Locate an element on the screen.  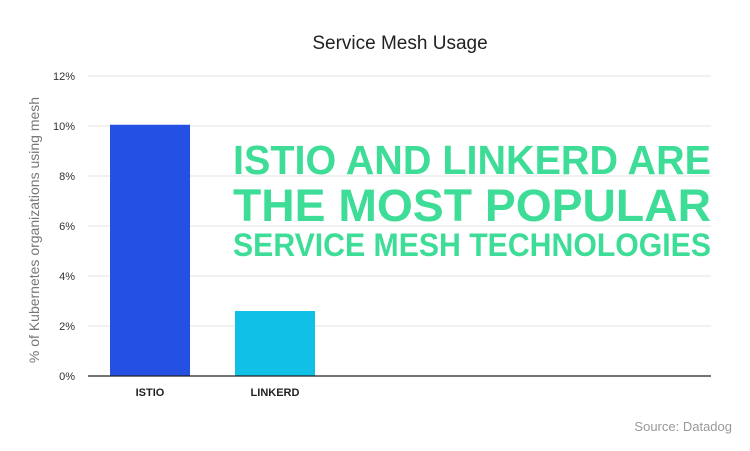
chart-title: Service Mesh Usage is located at coordinates (399, 43).